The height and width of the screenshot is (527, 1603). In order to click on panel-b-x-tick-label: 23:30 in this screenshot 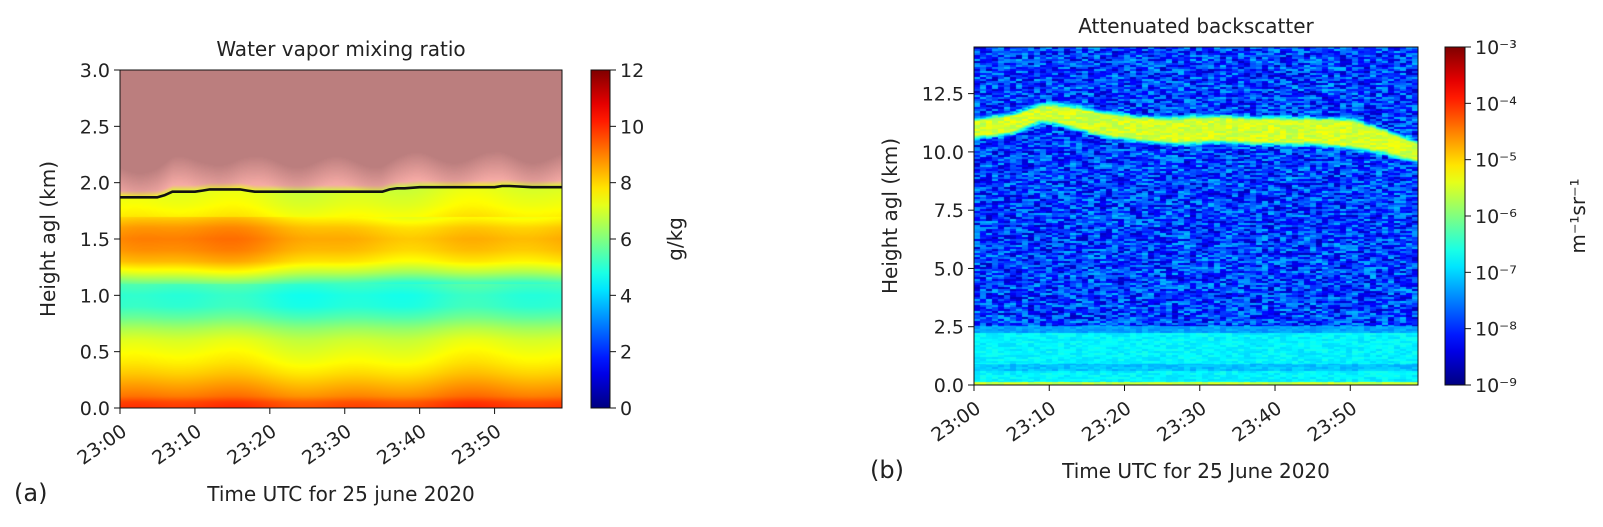, I will do `click(1181, 421)`.